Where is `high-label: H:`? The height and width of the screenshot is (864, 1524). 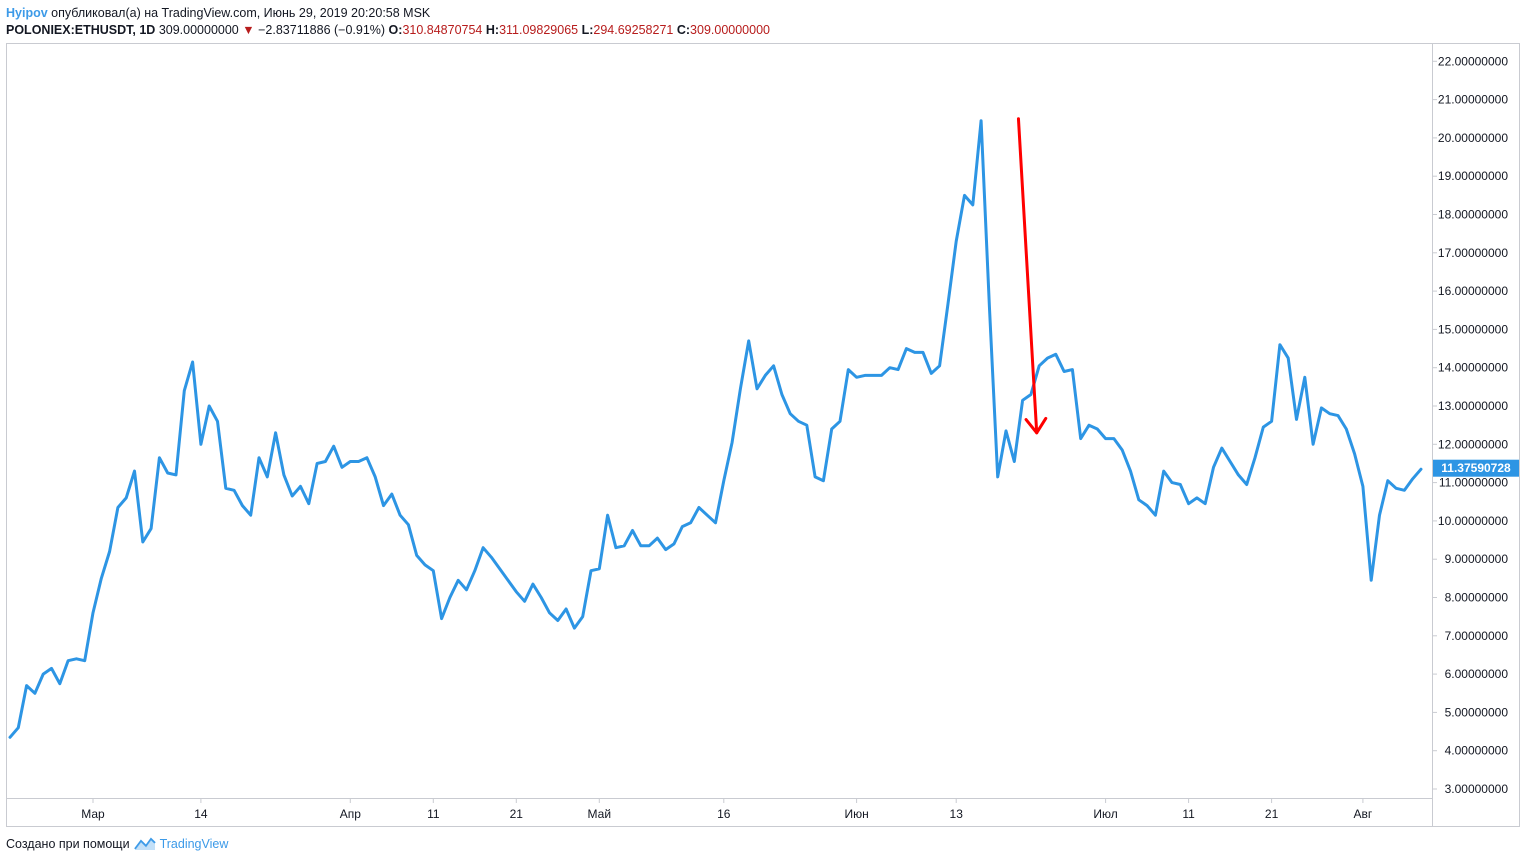
high-label: H: is located at coordinates (492, 30).